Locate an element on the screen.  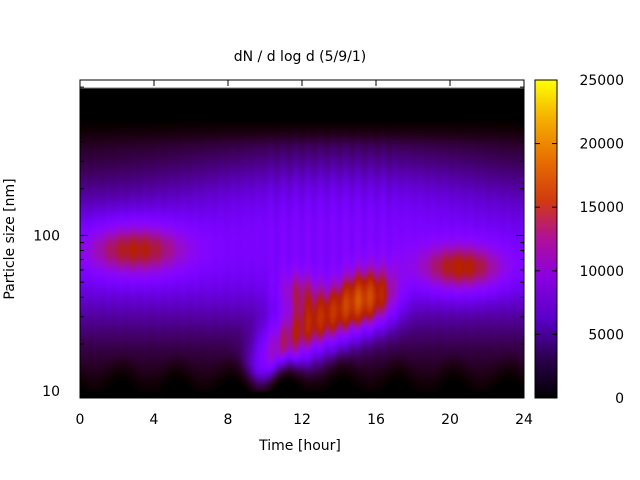
x-tick-label: 16 is located at coordinates (376, 420).